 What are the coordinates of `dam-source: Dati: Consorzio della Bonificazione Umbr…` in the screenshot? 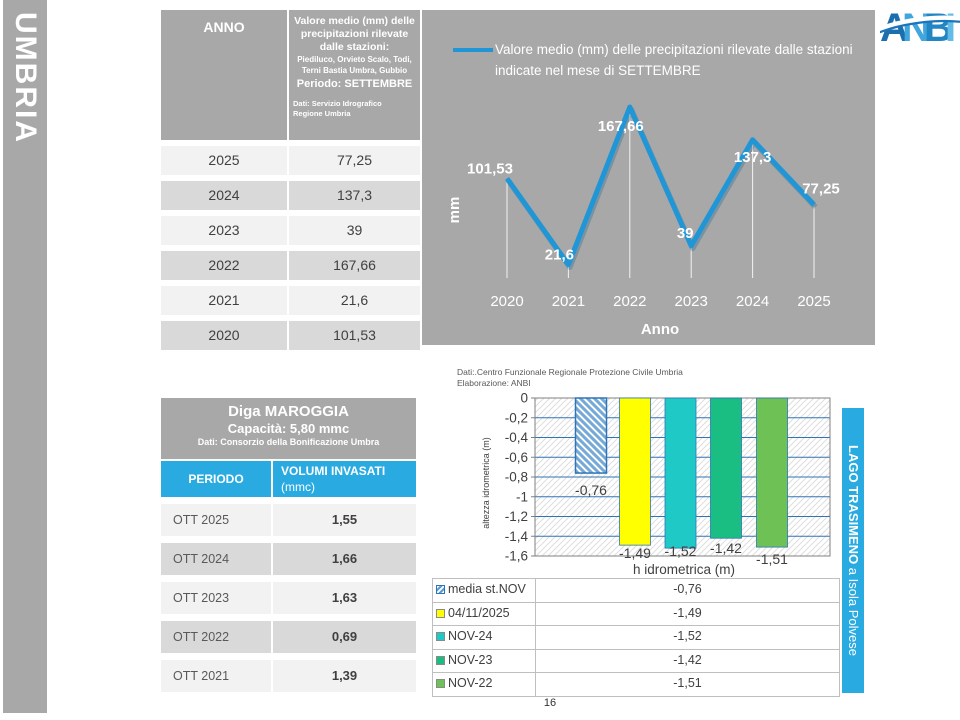 It's located at (288, 442).